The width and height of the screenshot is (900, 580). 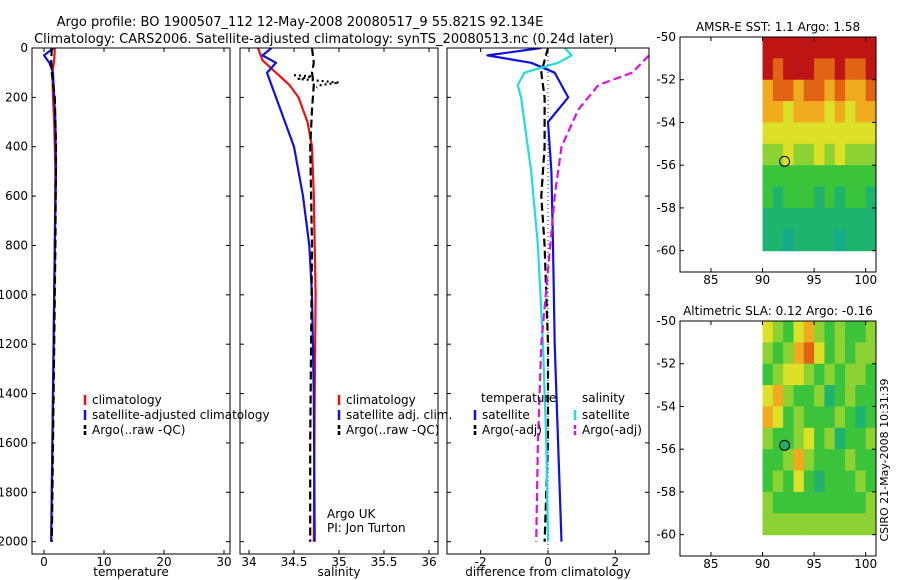 I want to click on x-tick-label: -2, so click(x=481, y=562).